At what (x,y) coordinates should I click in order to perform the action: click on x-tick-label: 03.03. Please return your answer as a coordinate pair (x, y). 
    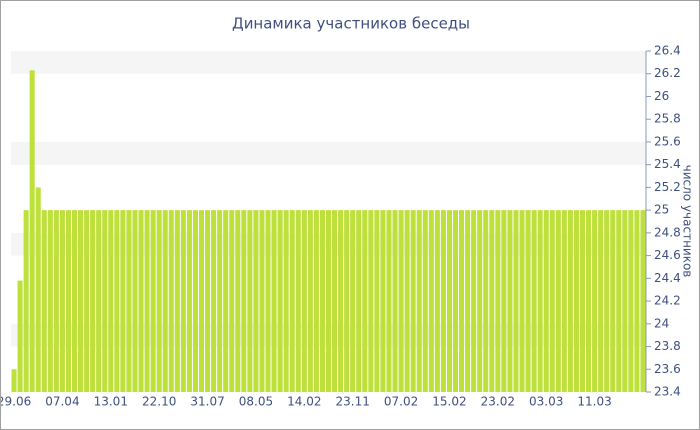
    Looking at the image, I should click on (546, 402).